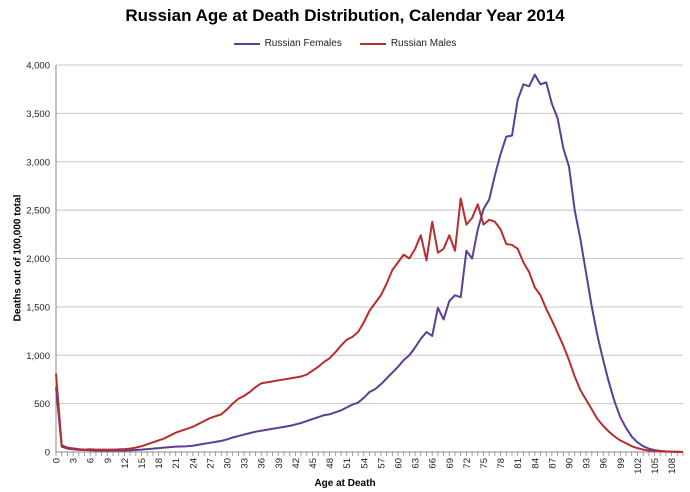 This screenshot has width=690, height=492. I want to click on x-tick-label-63: 63, so click(416, 463).